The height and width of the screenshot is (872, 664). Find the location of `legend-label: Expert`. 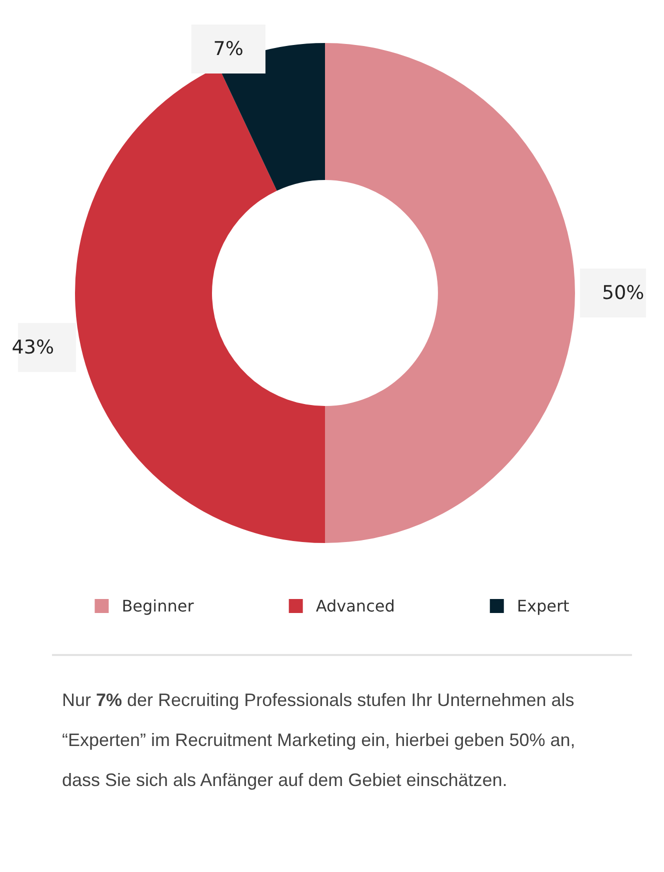

legend-label: Expert is located at coordinates (543, 606).